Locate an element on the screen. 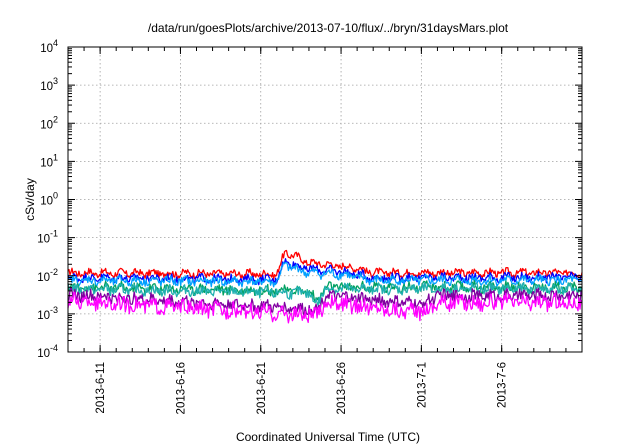  y-axis-label-group: cSv/day is located at coordinates (30, 199).